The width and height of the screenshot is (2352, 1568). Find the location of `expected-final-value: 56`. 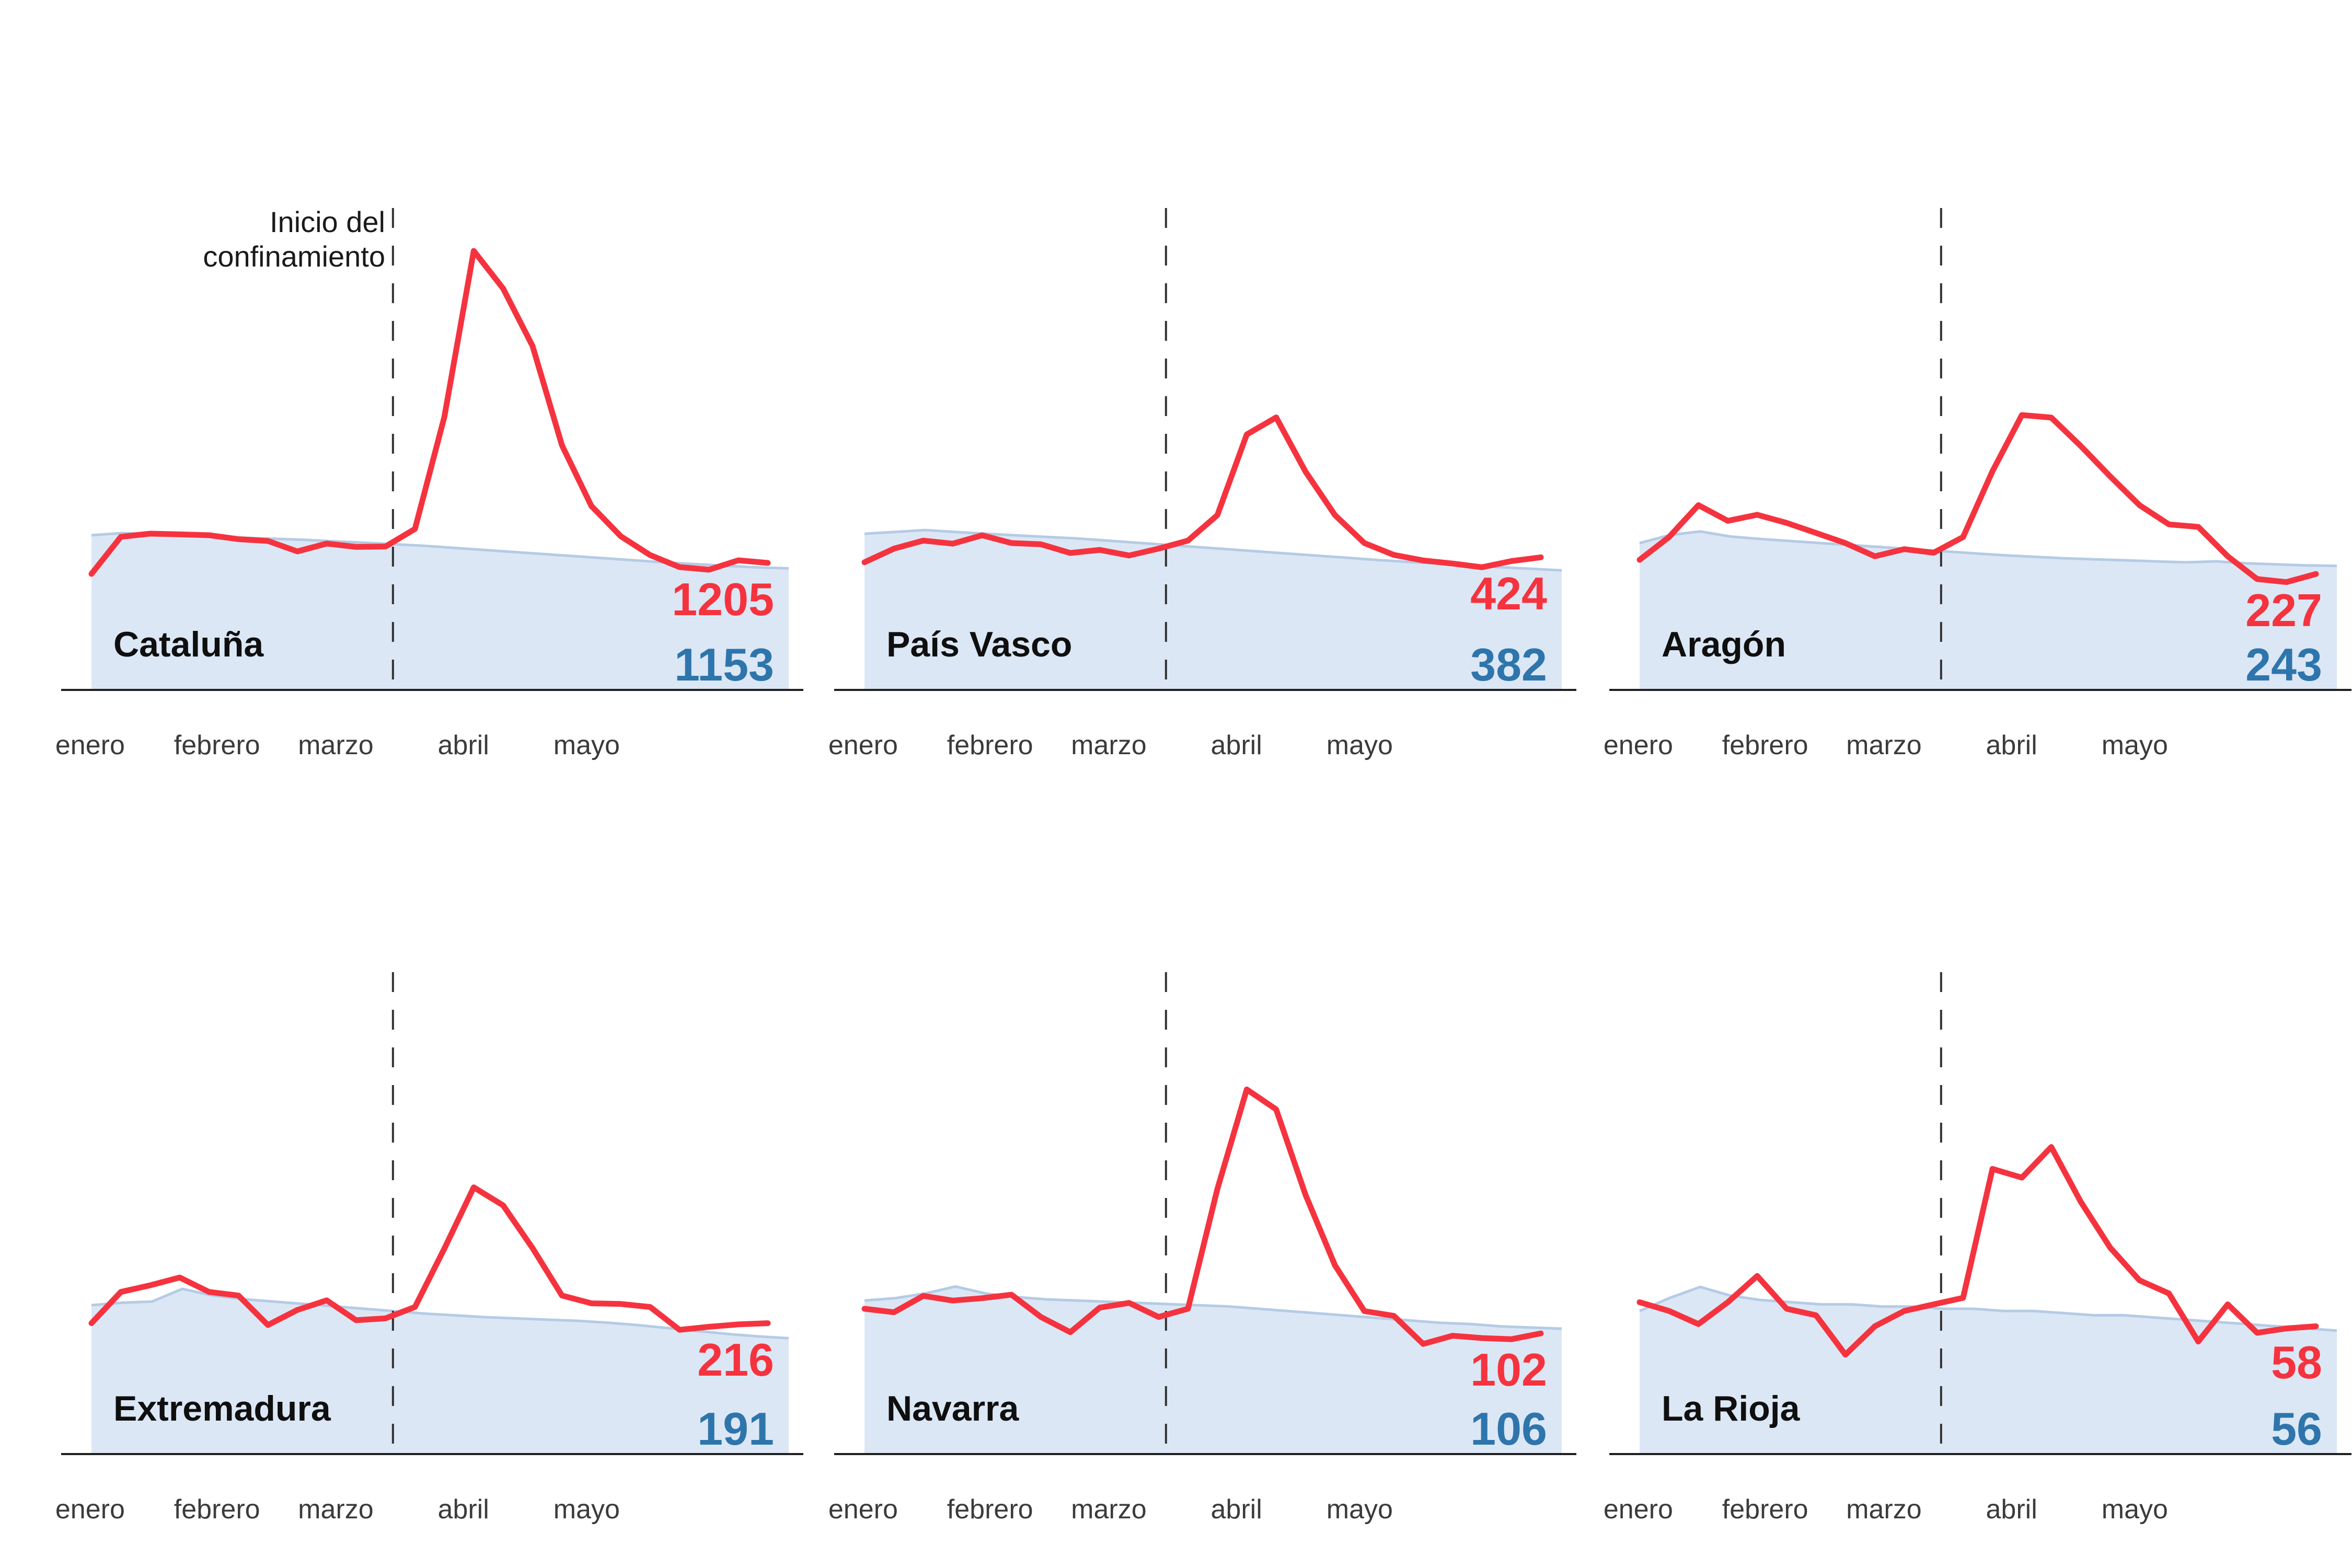

expected-final-value: 56 is located at coordinates (2296, 1429).